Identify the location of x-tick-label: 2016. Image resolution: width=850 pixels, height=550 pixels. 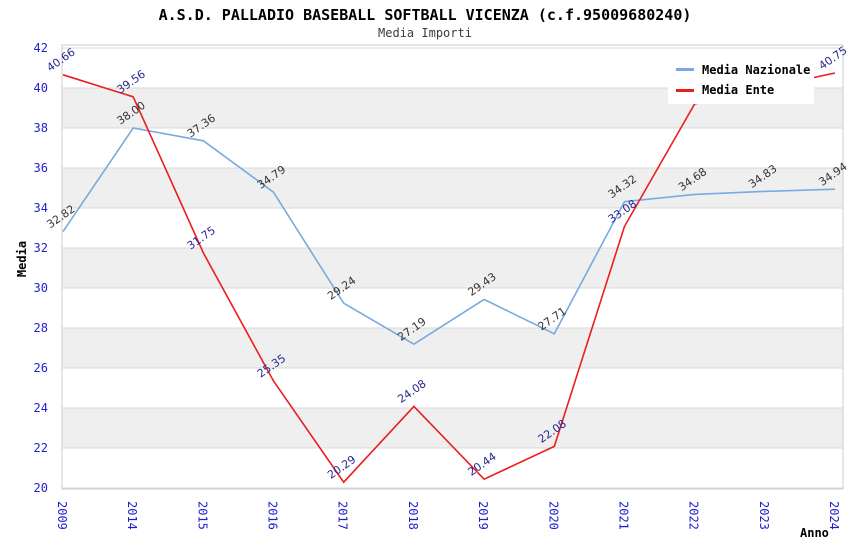
(273, 515).